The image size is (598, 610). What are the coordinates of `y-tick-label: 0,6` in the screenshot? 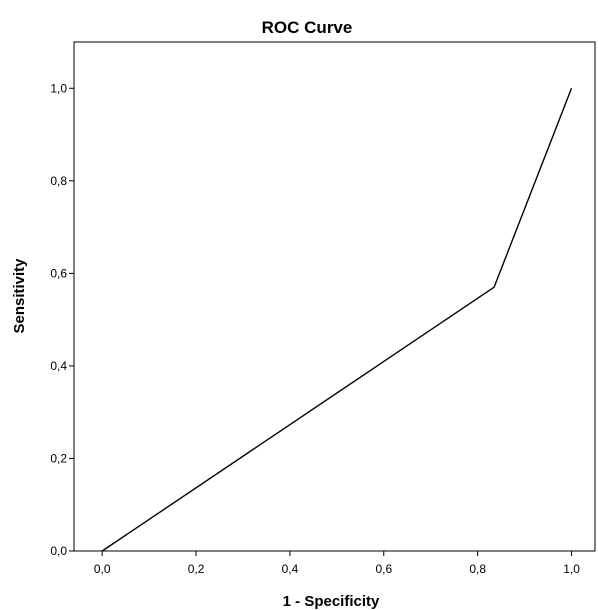 It's located at (58, 273).